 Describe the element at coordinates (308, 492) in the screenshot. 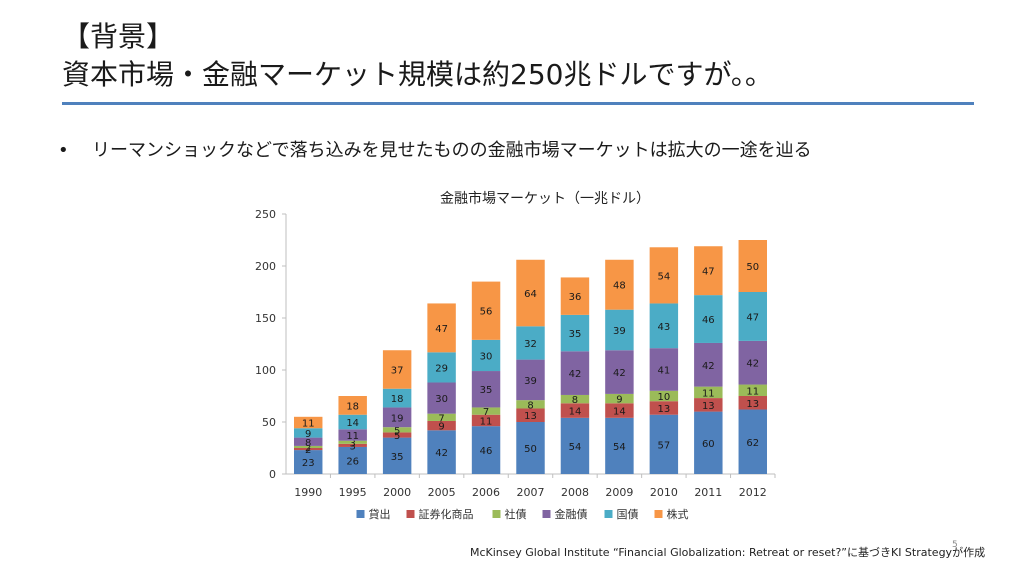

I see `x-tick-label: 1990` at that location.